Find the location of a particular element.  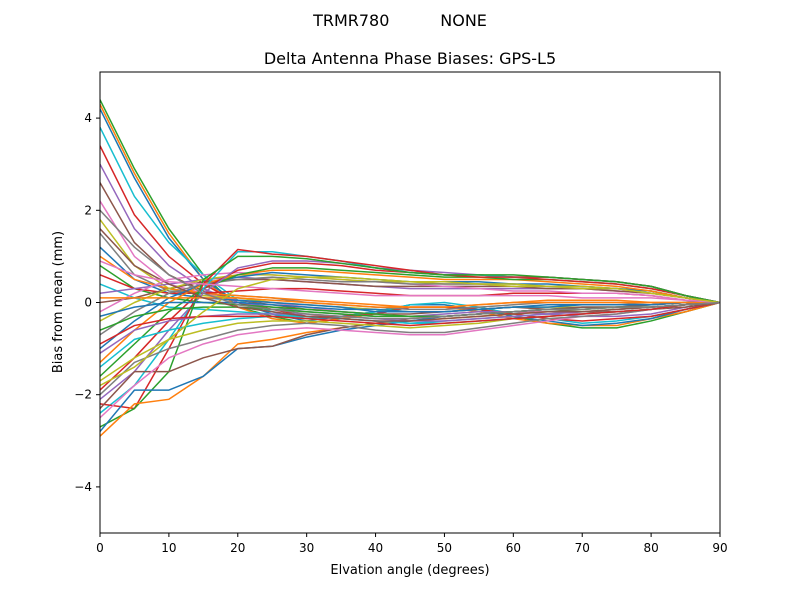

x-tick-label: 90 is located at coordinates (719, 548).